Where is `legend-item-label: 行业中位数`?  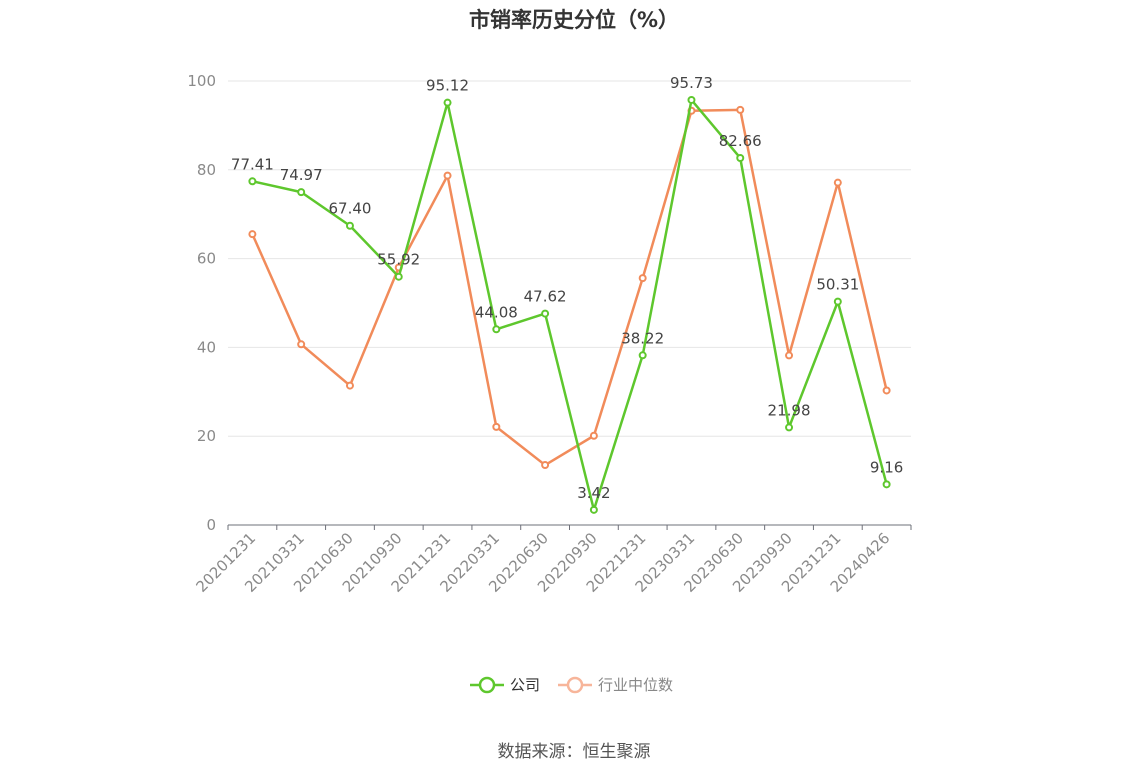
legend-item-label: 行业中位数 is located at coordinates (635, 685).